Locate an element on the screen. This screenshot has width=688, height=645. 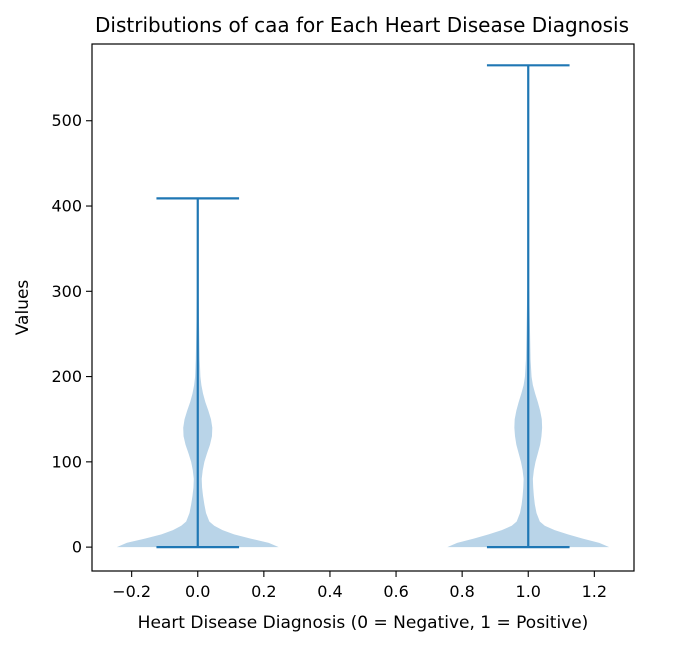
x-tick-label: 0.0 is located at coordinates (197, 591).